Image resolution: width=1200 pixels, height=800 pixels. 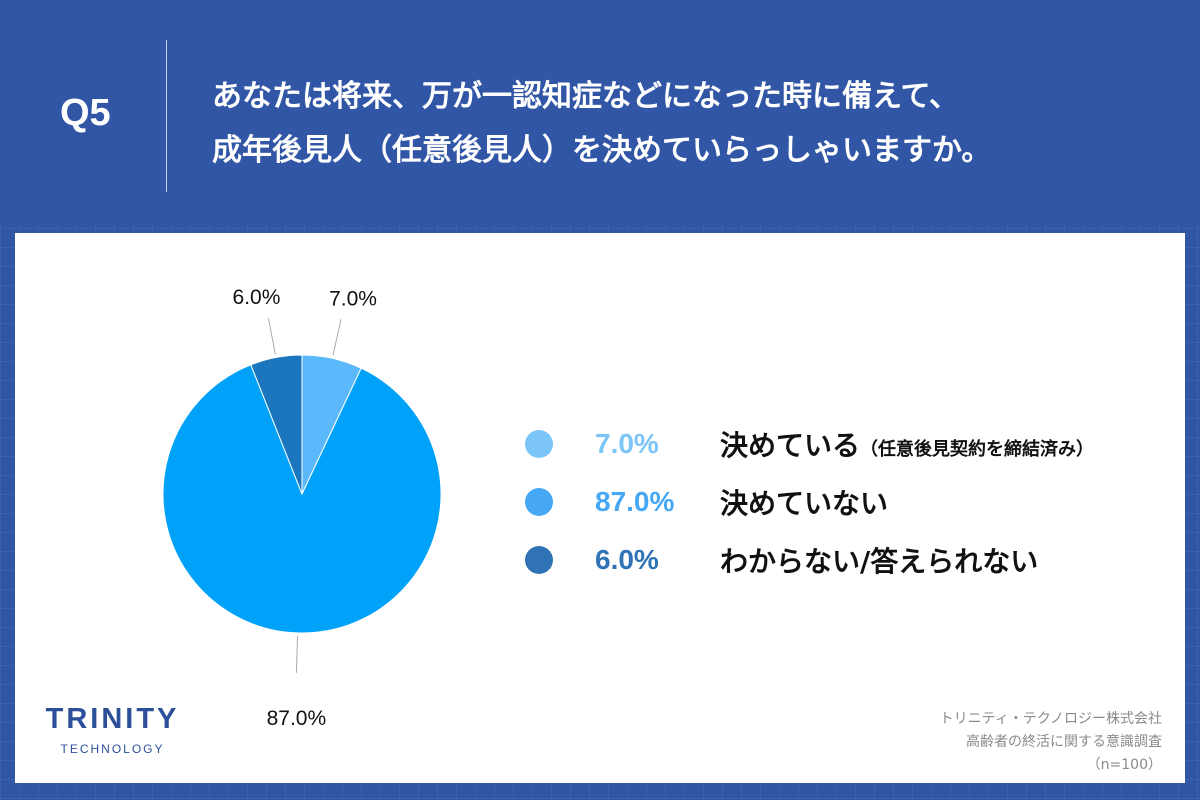 What do you see at coordinates (1124, 765) in the screenshot?
I see `source-sample: （n=100）` at bounding box center [1124, 765].